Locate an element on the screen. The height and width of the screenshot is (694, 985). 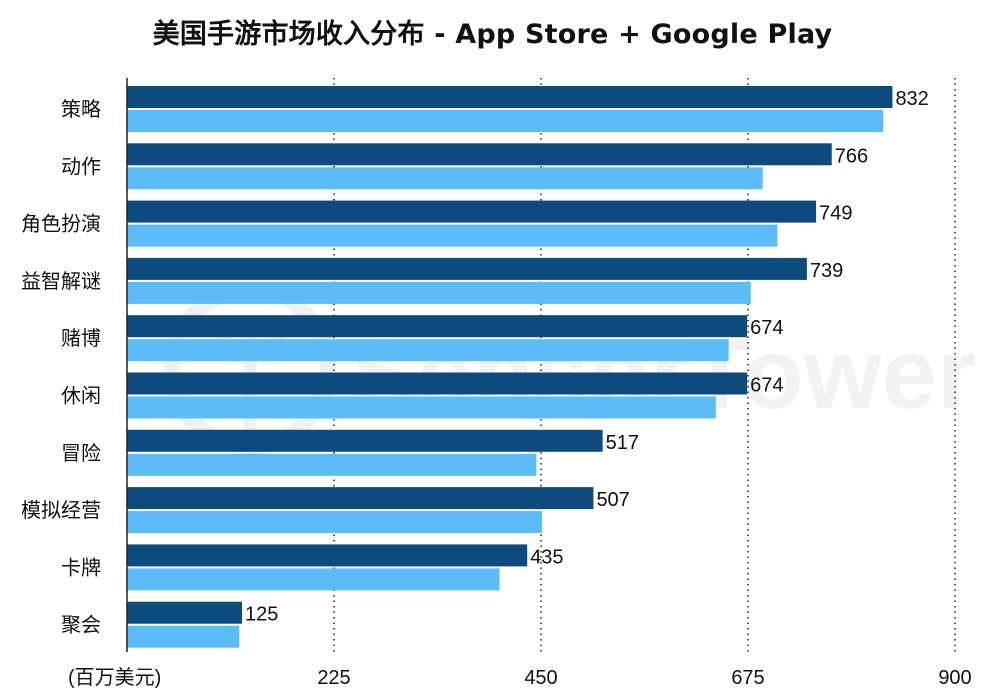
bar-value-label: 435 is located at coordinates (546, 557).